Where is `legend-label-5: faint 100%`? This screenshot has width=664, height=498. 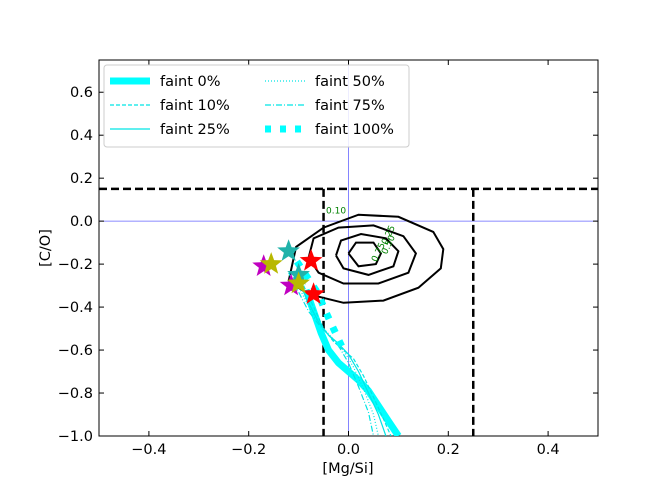
legend-label-5: faint 100% is located at coordinates (354, 130).